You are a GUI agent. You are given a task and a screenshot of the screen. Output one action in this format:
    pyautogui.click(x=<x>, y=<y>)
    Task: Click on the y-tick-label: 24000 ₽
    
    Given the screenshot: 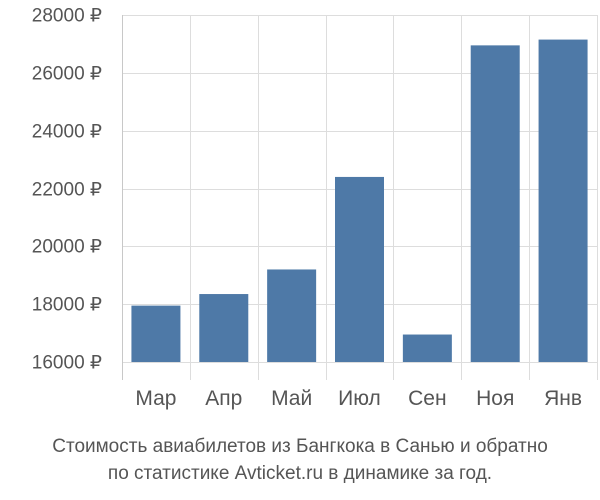 What is the action you would take?
    pyautogui.click(x=67, y=132)
    